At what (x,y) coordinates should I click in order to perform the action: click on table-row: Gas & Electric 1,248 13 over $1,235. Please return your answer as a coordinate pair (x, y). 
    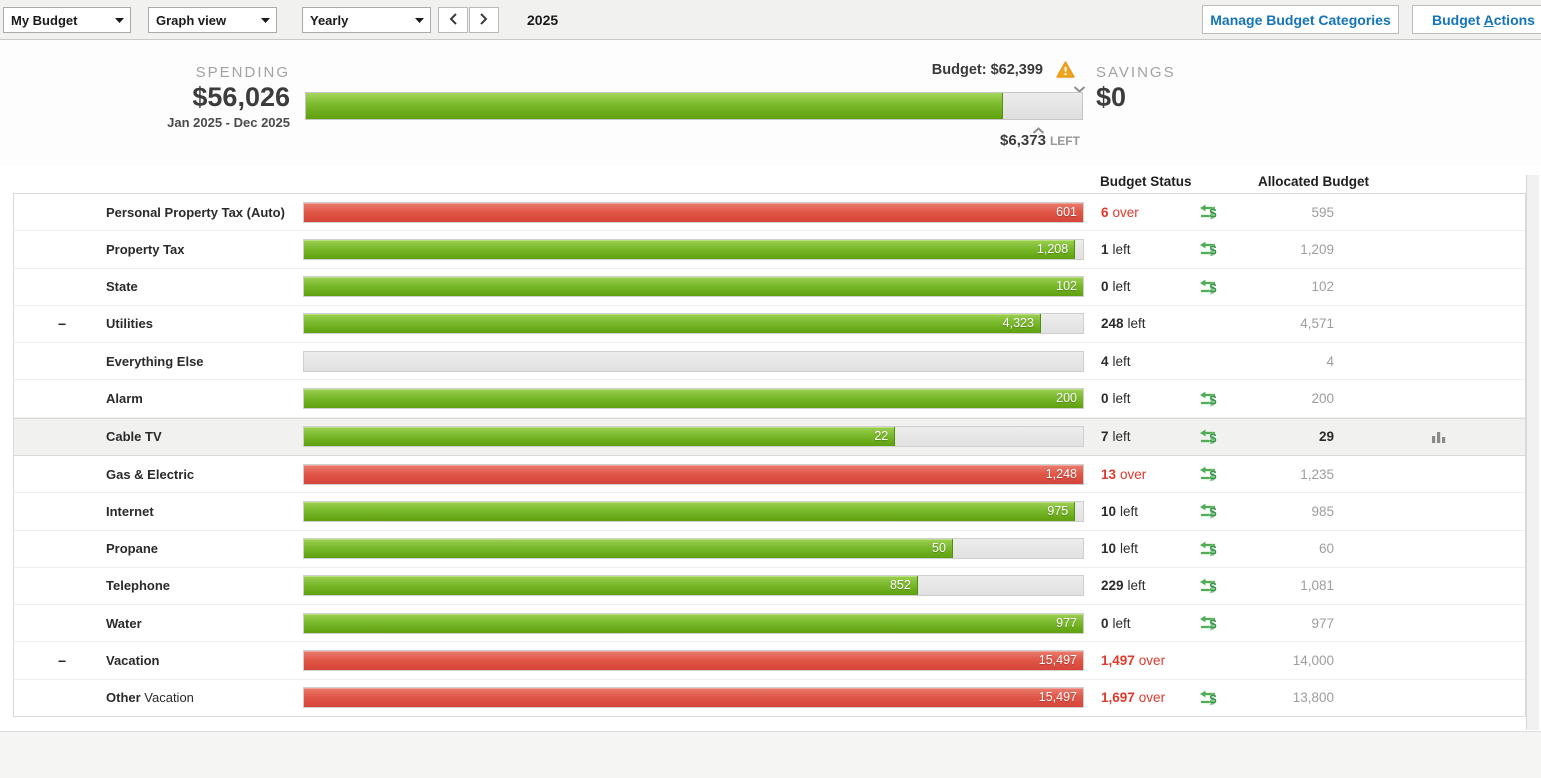
    Looking at the image, I should click on (769, 475).